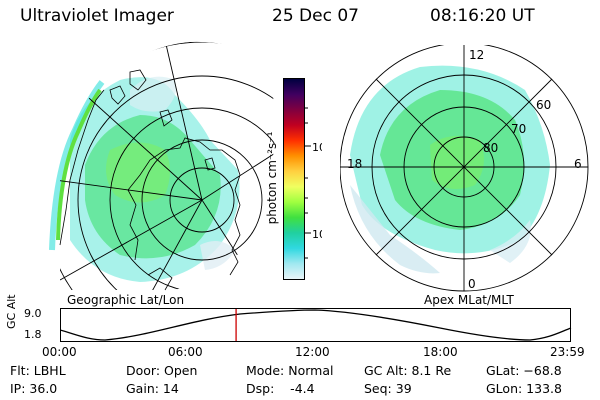  Describe the element at coordinates (518, 129) in the screenshot. I see `mlat-label-70: 70` at that location.